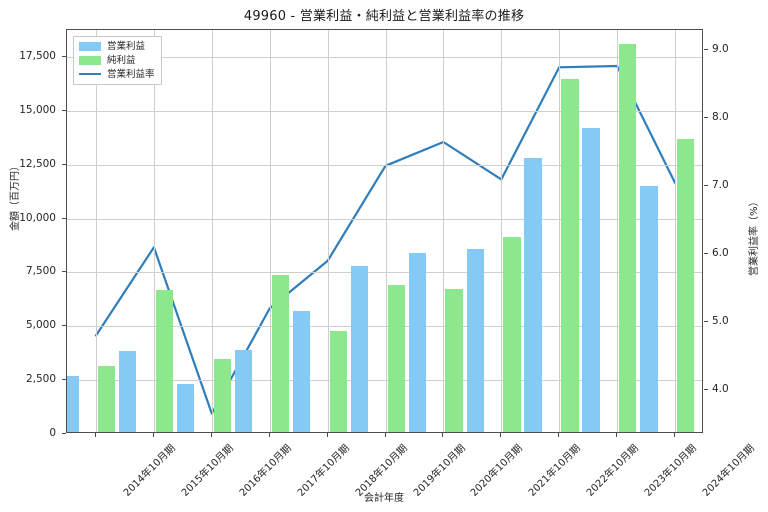 Image resolution: width=768 pixels, height=512 pixels. What do you see at coordinates (720, 320) in the screenshot?
I see `y-axis-right-tick-label: 5.0` at bounding box center [720, 320].